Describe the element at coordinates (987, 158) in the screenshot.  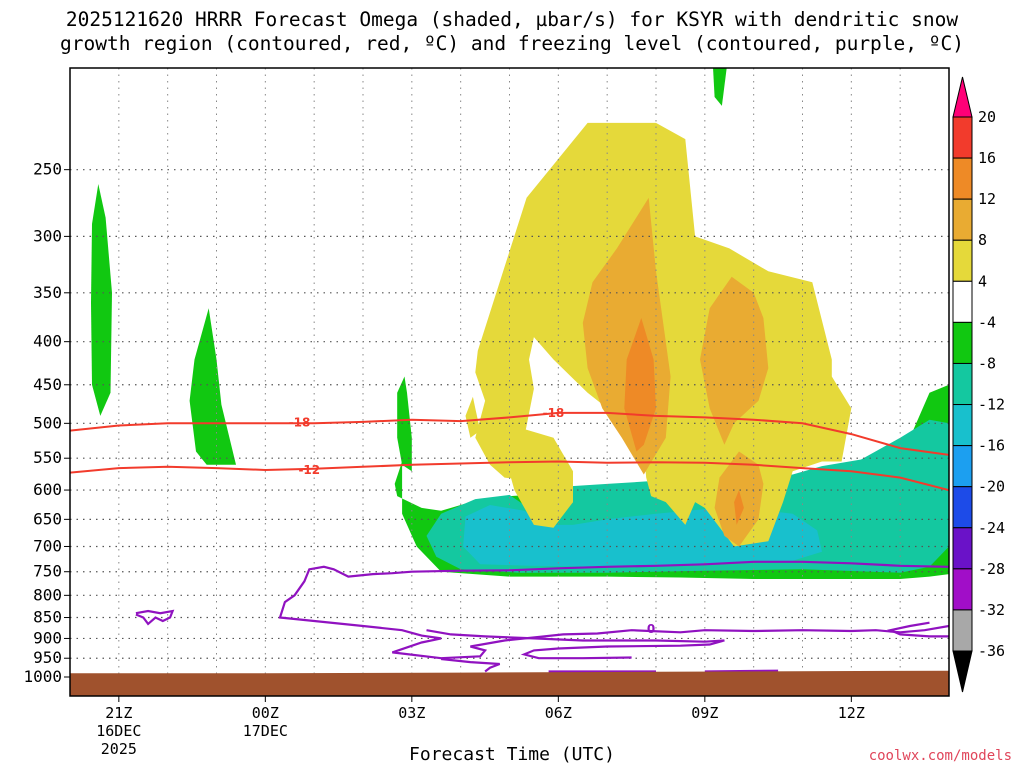
I see `colorbar-level-label: 16` at that location.